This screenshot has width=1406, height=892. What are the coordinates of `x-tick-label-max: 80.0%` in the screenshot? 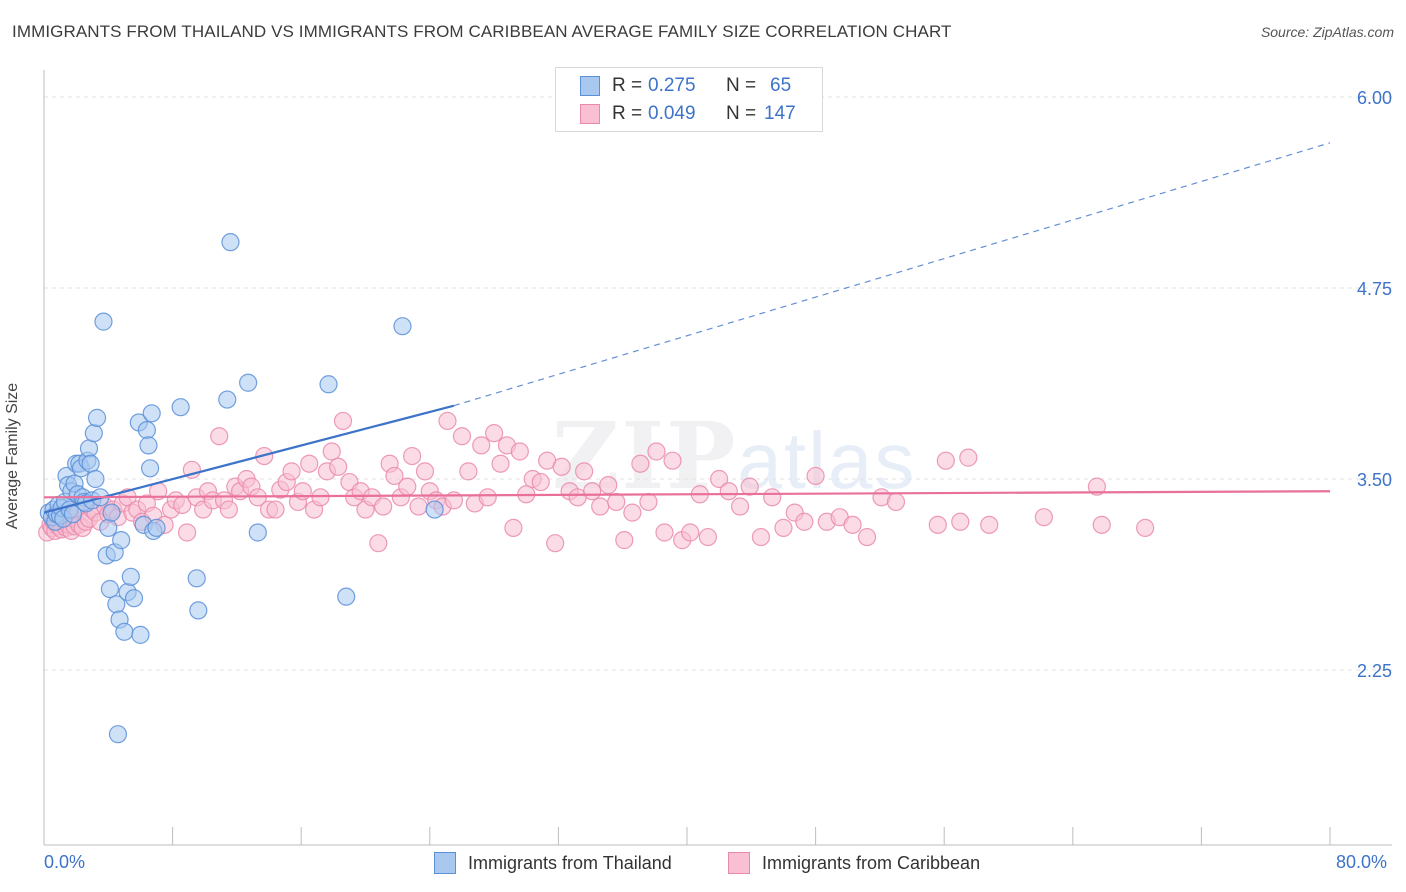 It's located at (1362, 862).